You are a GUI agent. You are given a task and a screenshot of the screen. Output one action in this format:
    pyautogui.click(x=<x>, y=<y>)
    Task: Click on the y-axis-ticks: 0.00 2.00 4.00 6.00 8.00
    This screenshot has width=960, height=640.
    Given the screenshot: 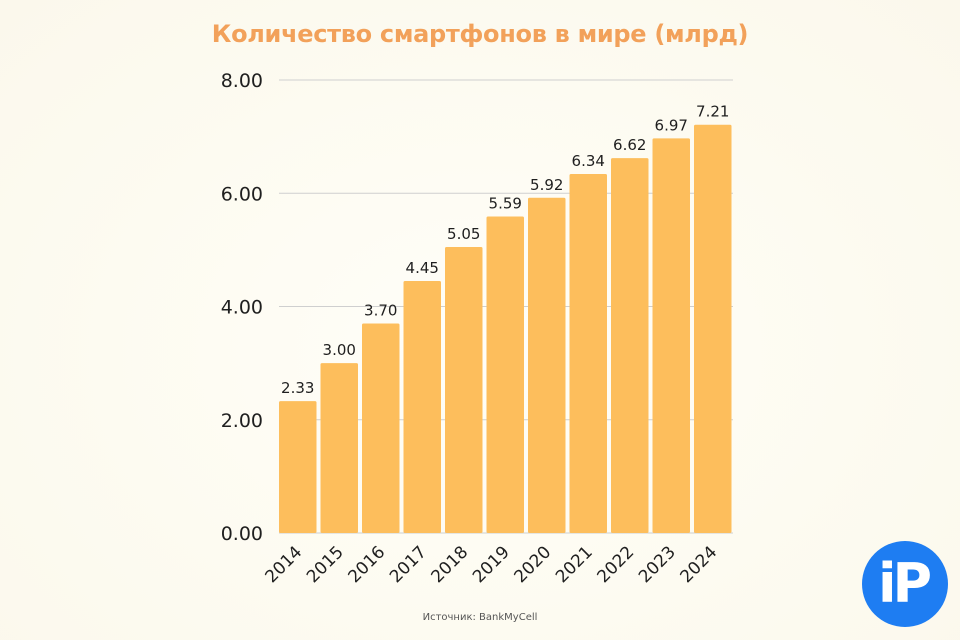 What is the action you would take?
    pyautogui.click(x=242, y=307)
    